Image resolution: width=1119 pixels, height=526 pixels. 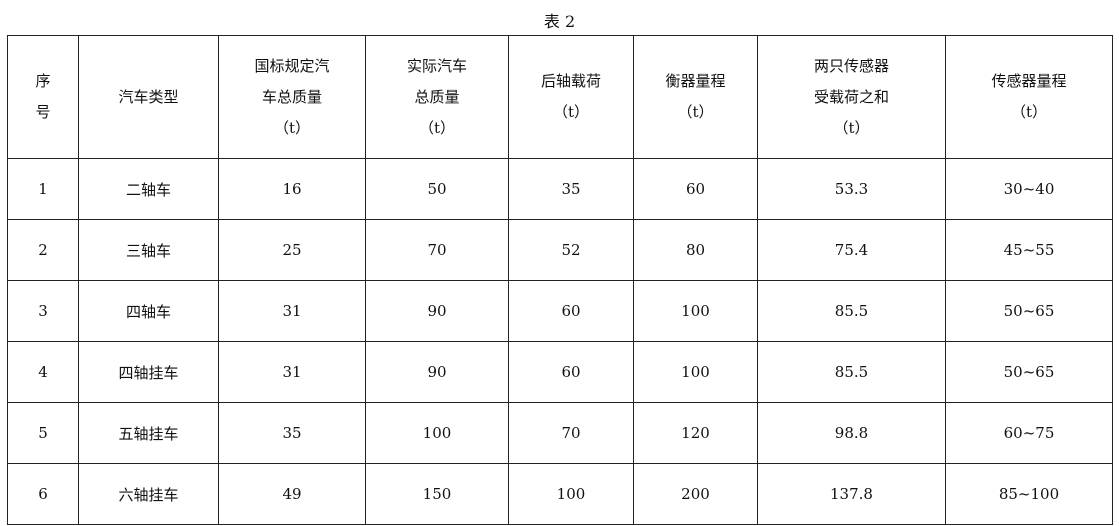 I want to click on header-line: 号, so click(x=43, y=112).